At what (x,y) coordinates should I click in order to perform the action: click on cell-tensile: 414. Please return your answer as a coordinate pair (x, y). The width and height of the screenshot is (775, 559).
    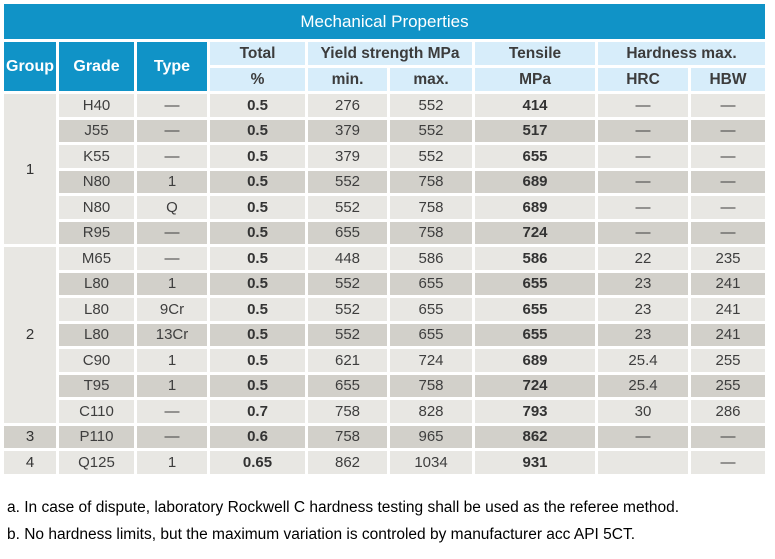
    Looking at the image, I should click on (535, 105).